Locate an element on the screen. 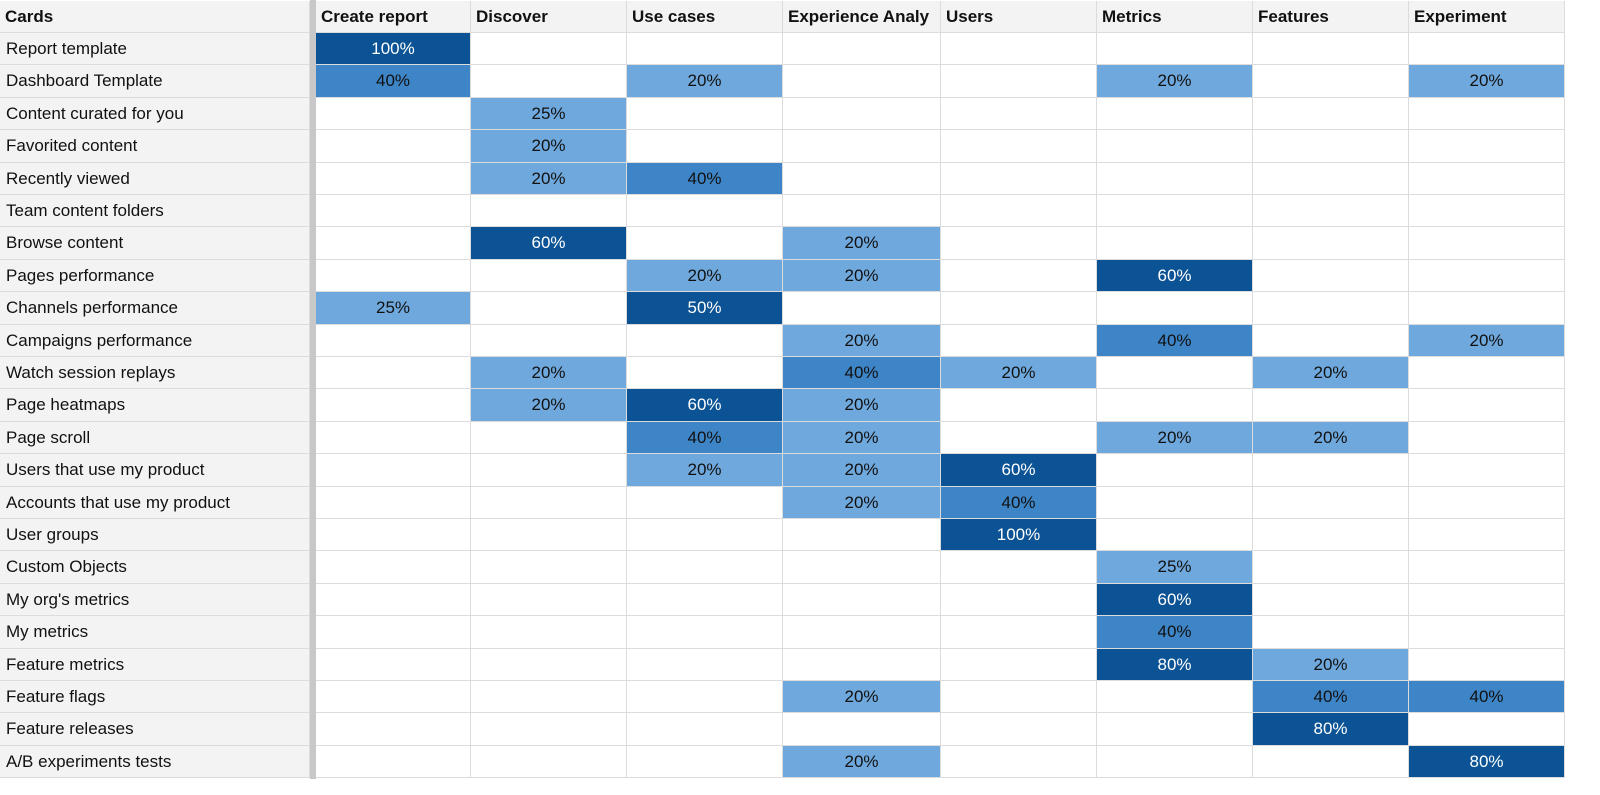 This screenshot has width=1600, height=795. row-label: A/B experiments tests is located at coordinates (155, 762).